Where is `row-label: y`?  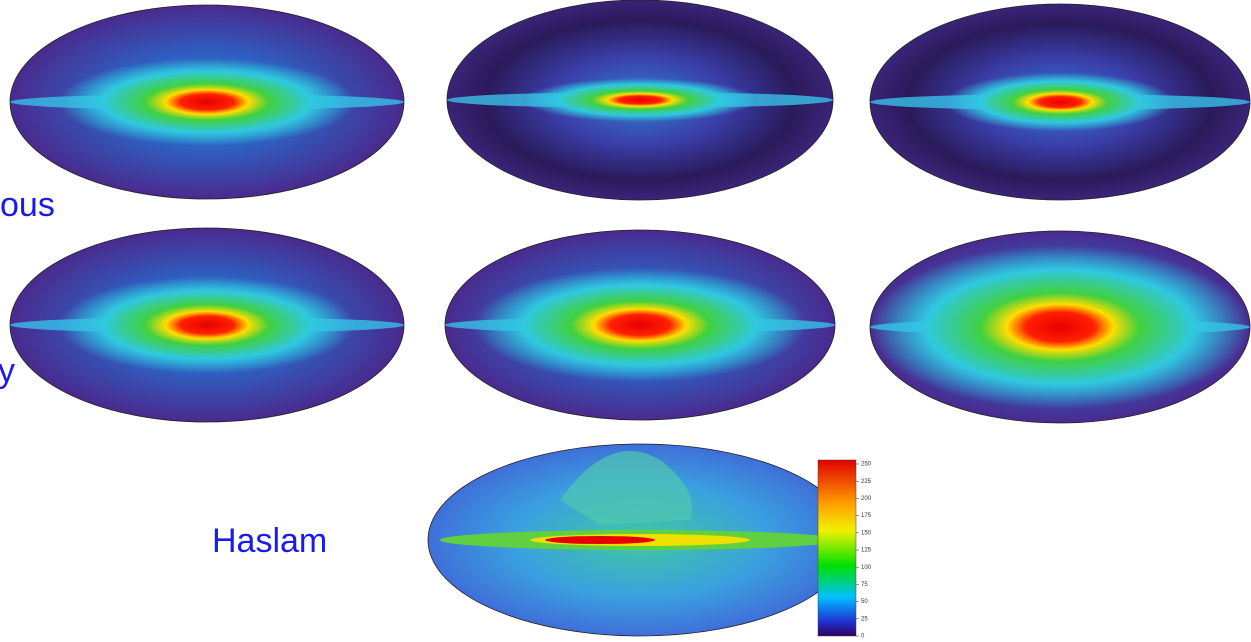
row-label: y is located at coordinates (7, 371).